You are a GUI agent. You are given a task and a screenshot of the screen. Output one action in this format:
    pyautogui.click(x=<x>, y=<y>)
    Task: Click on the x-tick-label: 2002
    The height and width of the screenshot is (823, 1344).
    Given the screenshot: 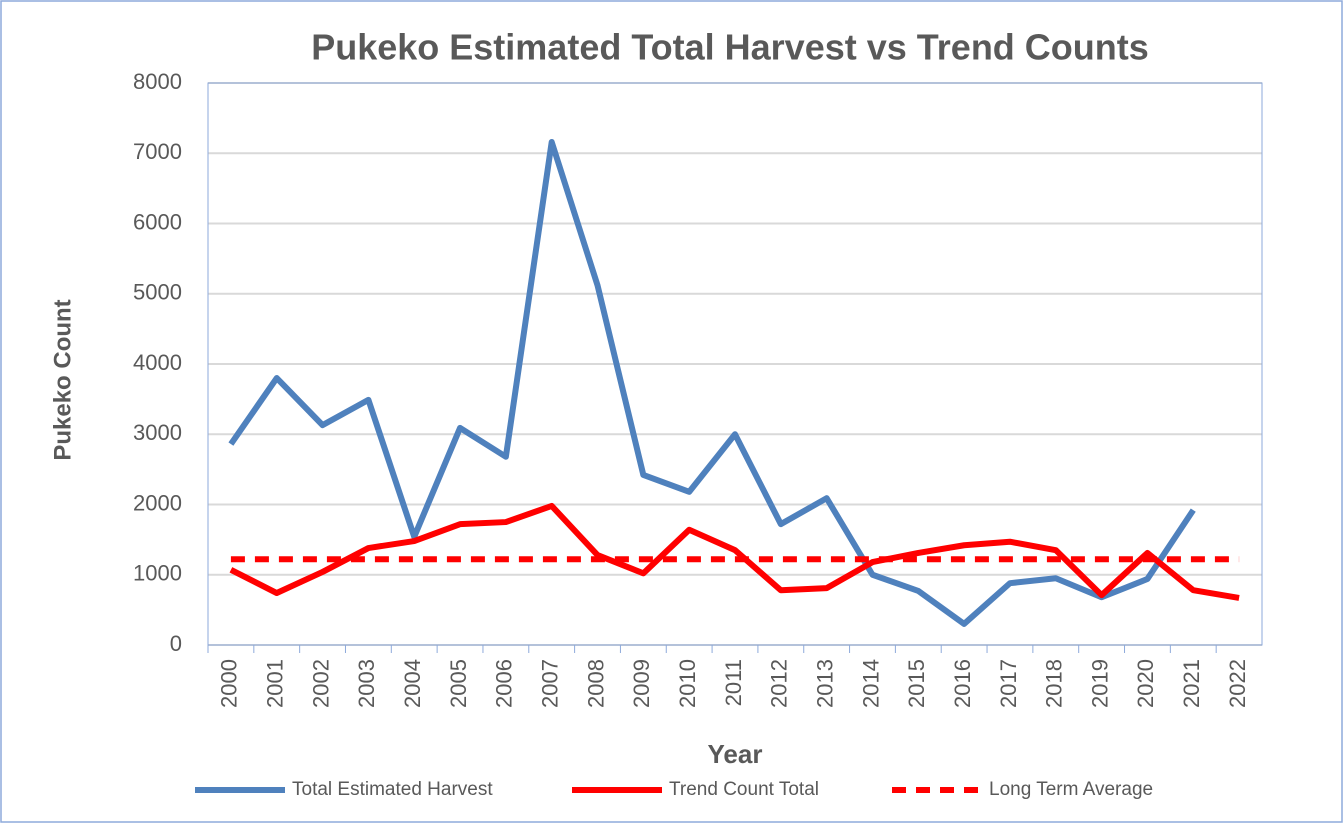 What is the action you would take?
    pyautogui.click(x=320, y=683)
    